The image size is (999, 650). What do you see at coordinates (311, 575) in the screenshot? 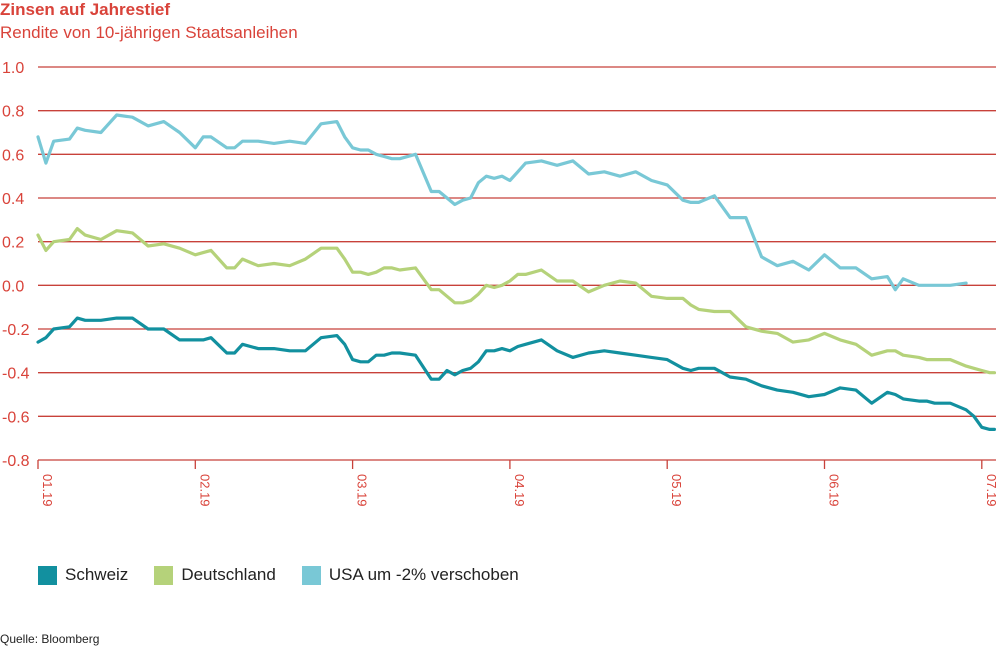
I see `legend-swatch-usa` at bounding box center [311, 575].